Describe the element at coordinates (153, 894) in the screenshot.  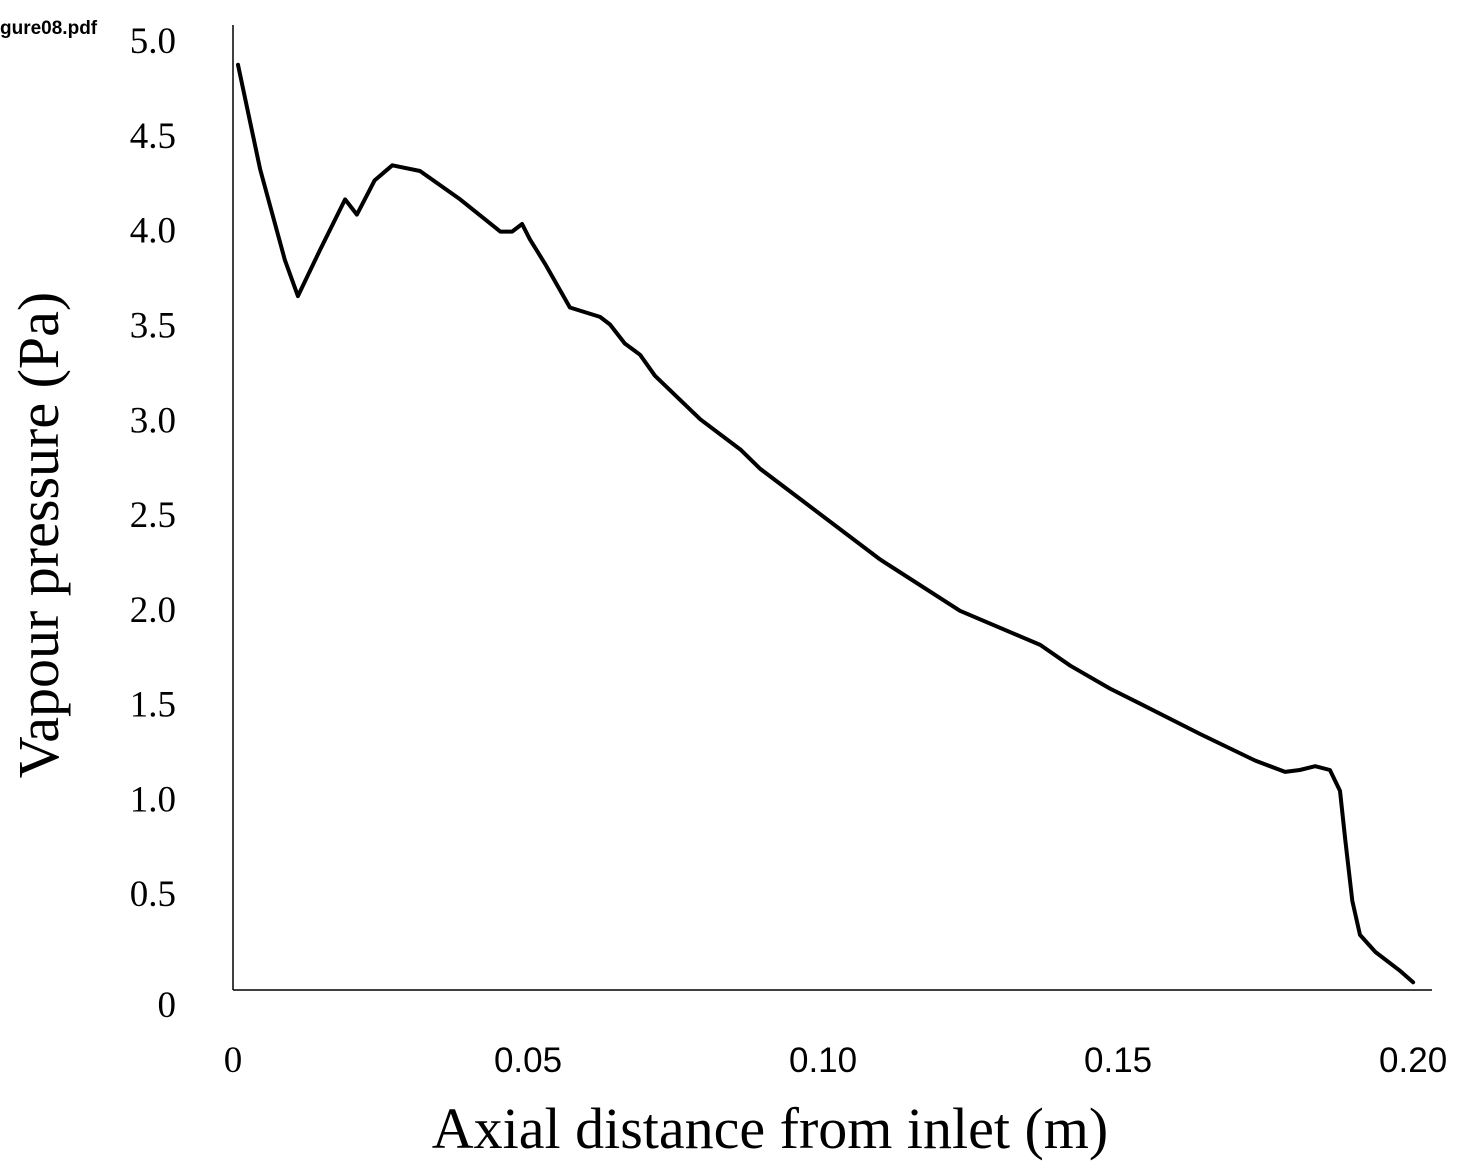
I see `y-tick-label: 0.5` at that location.